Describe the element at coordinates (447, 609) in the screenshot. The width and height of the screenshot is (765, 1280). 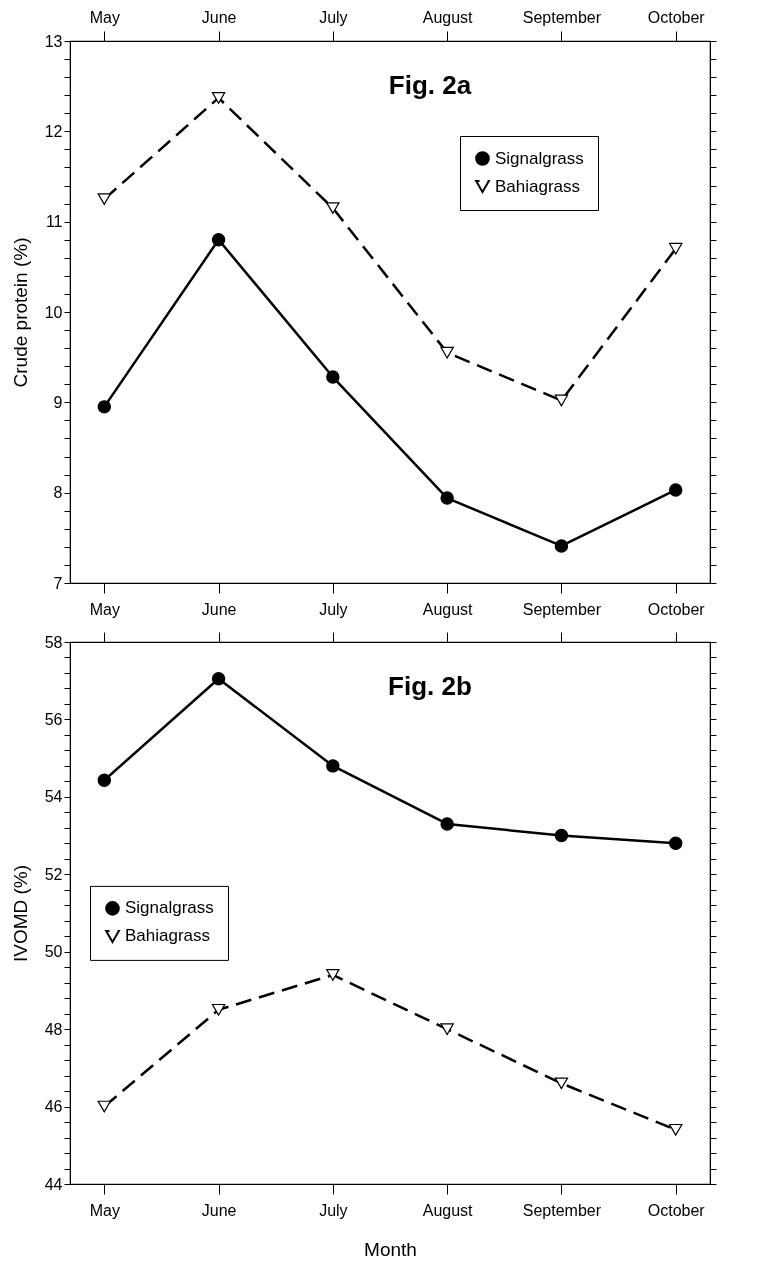
I see `category-label: August` at that location.